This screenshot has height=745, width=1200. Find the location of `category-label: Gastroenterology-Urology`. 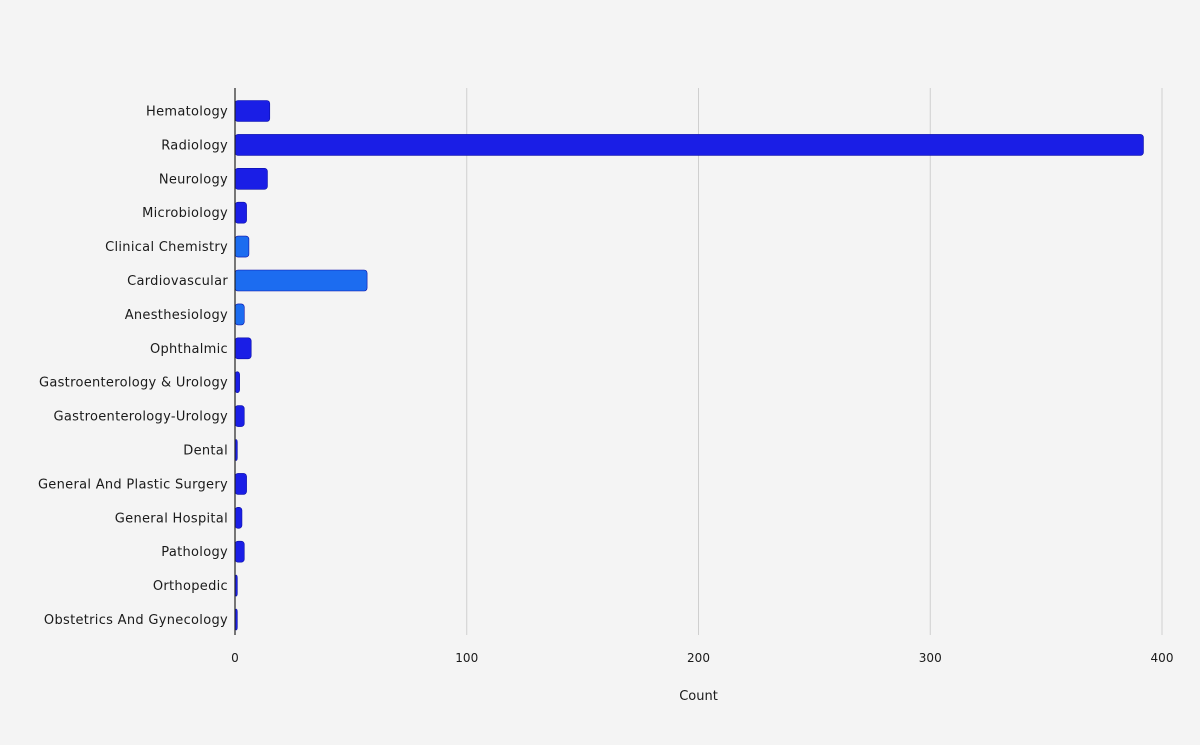

category-label: Gastroenterology-Urology is located at coordinates (141, 417).